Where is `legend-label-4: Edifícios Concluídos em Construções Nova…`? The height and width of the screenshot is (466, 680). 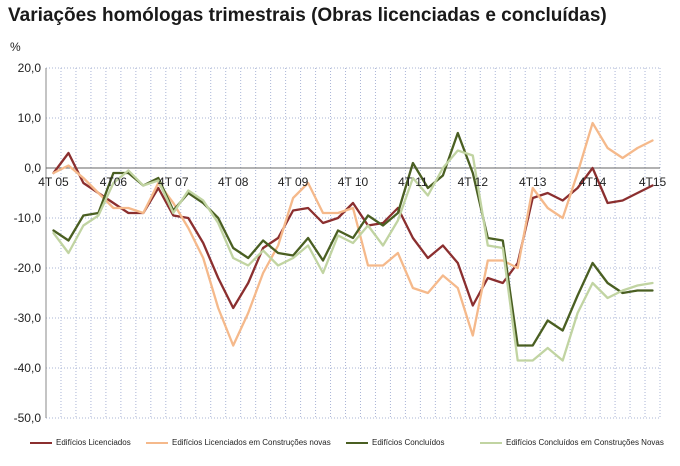 legend-label-4: Edifícios Concluídos em Construções Nova… is located at coordinates (585, 442).